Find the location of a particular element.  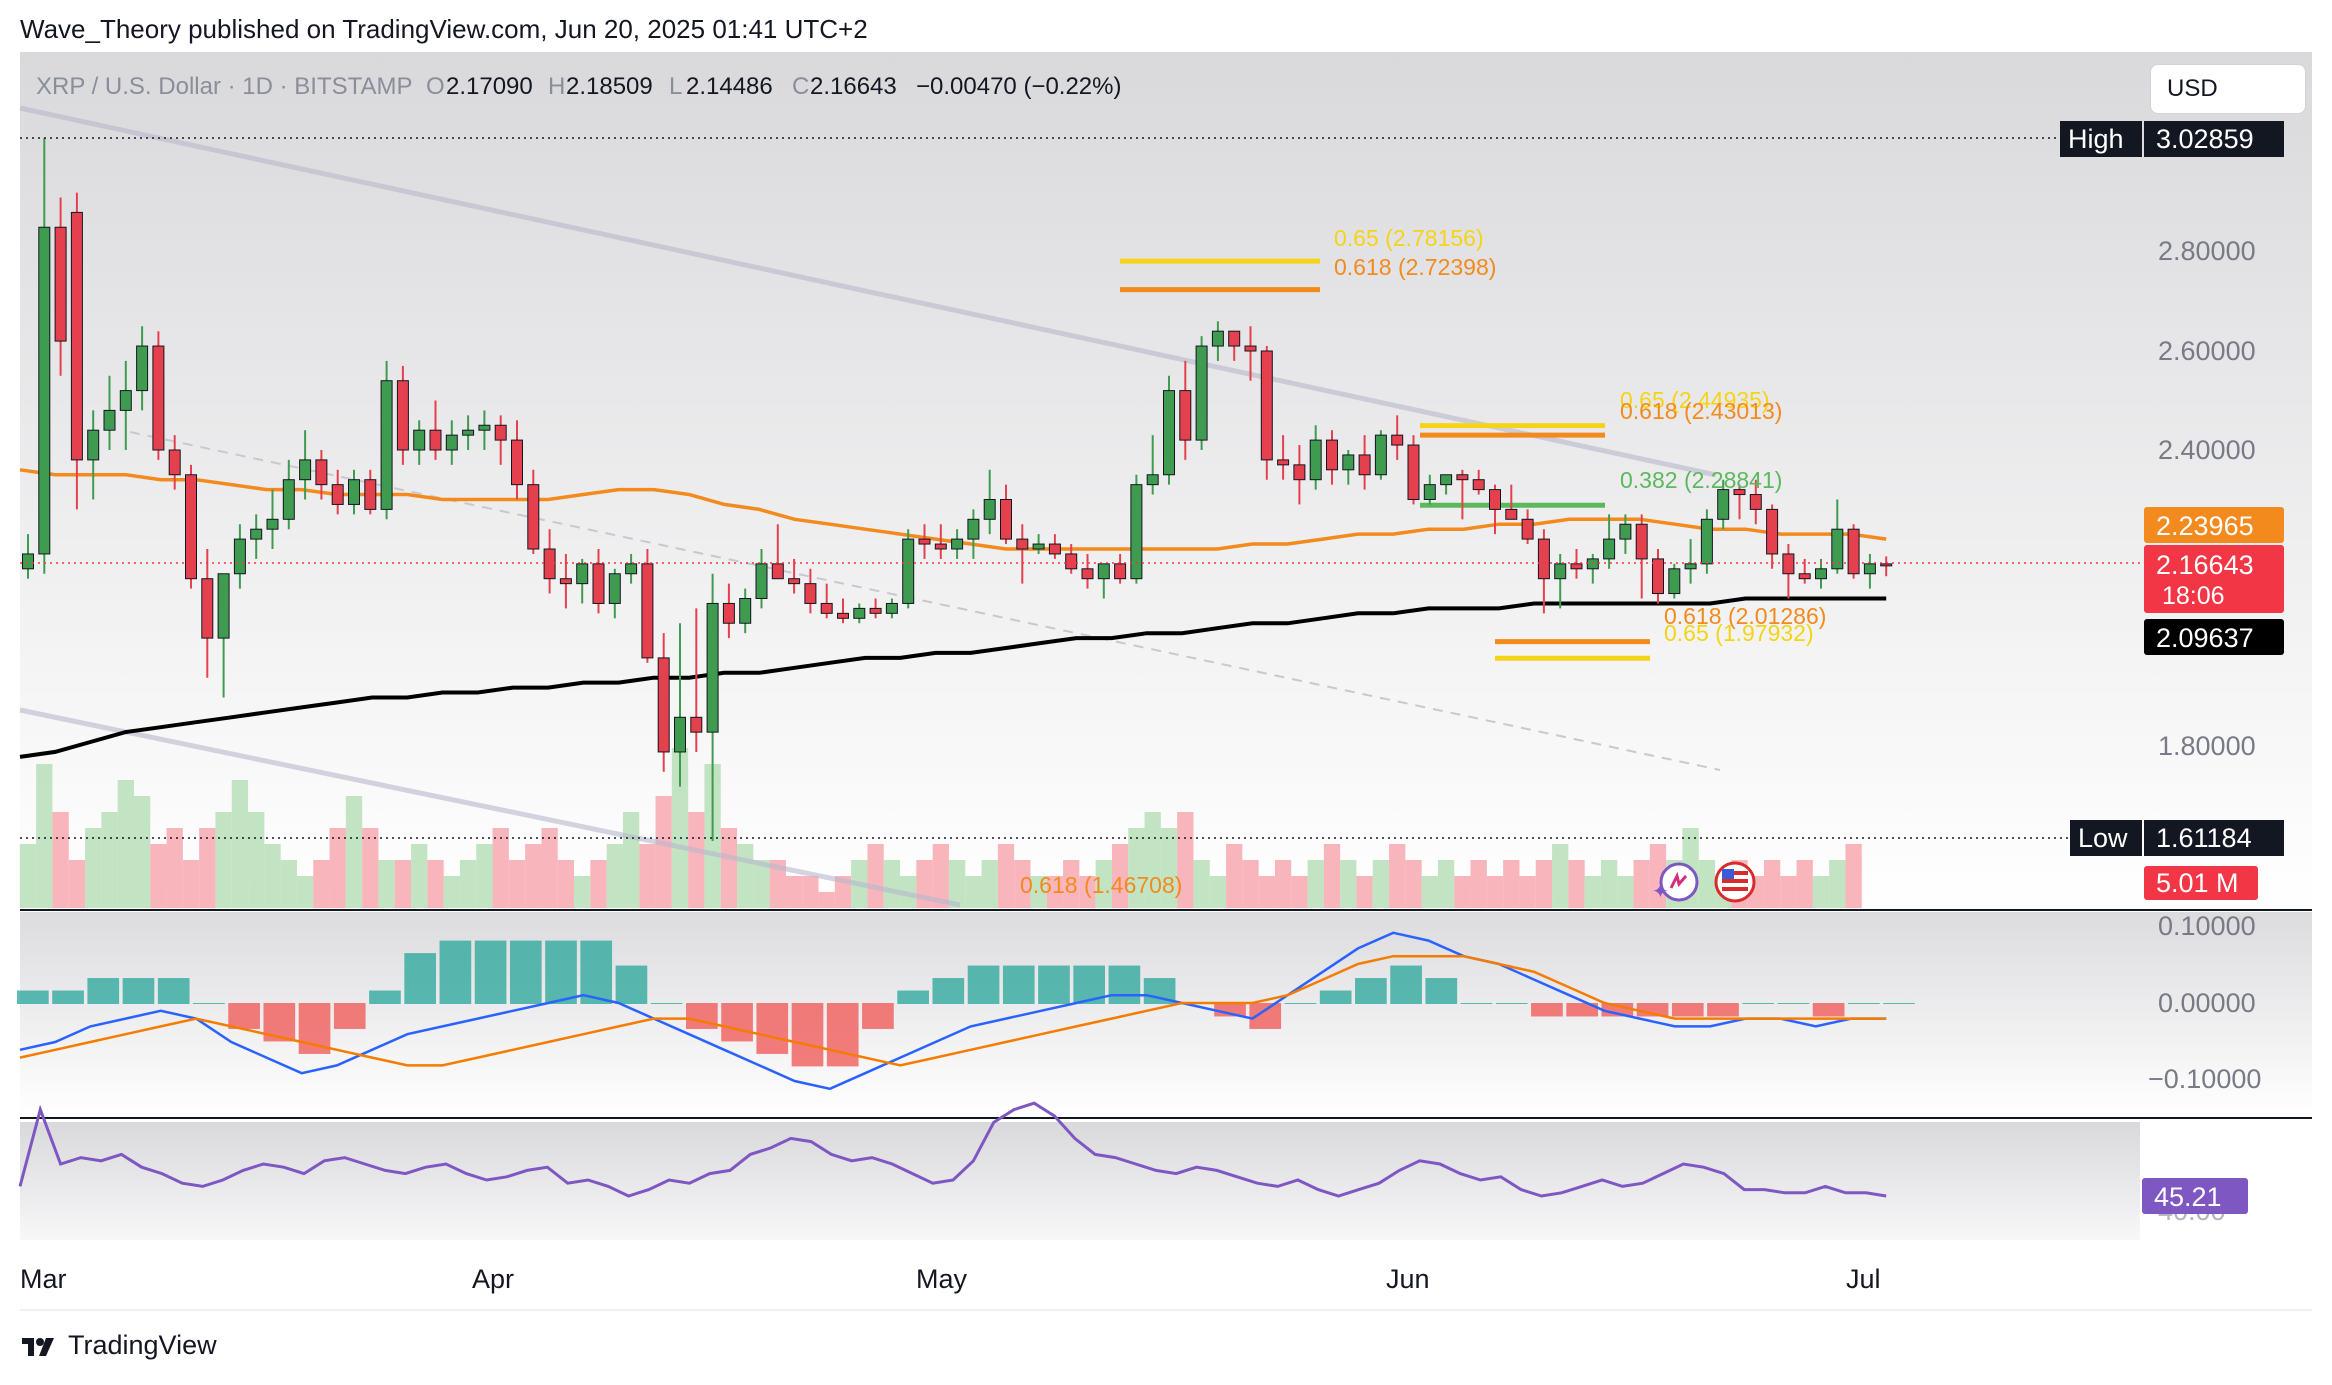

fib-label: 0.65 (2.78156) is located at coordinates (1409, 238).